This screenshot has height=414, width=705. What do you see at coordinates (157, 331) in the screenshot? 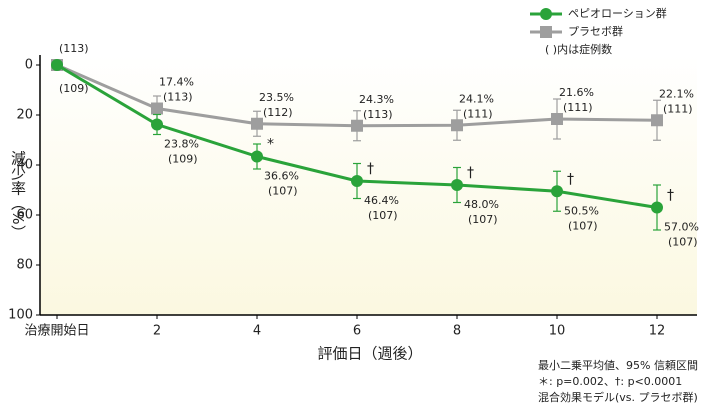
I see `x-tick-label: 2` at bounding box center [157, 331].